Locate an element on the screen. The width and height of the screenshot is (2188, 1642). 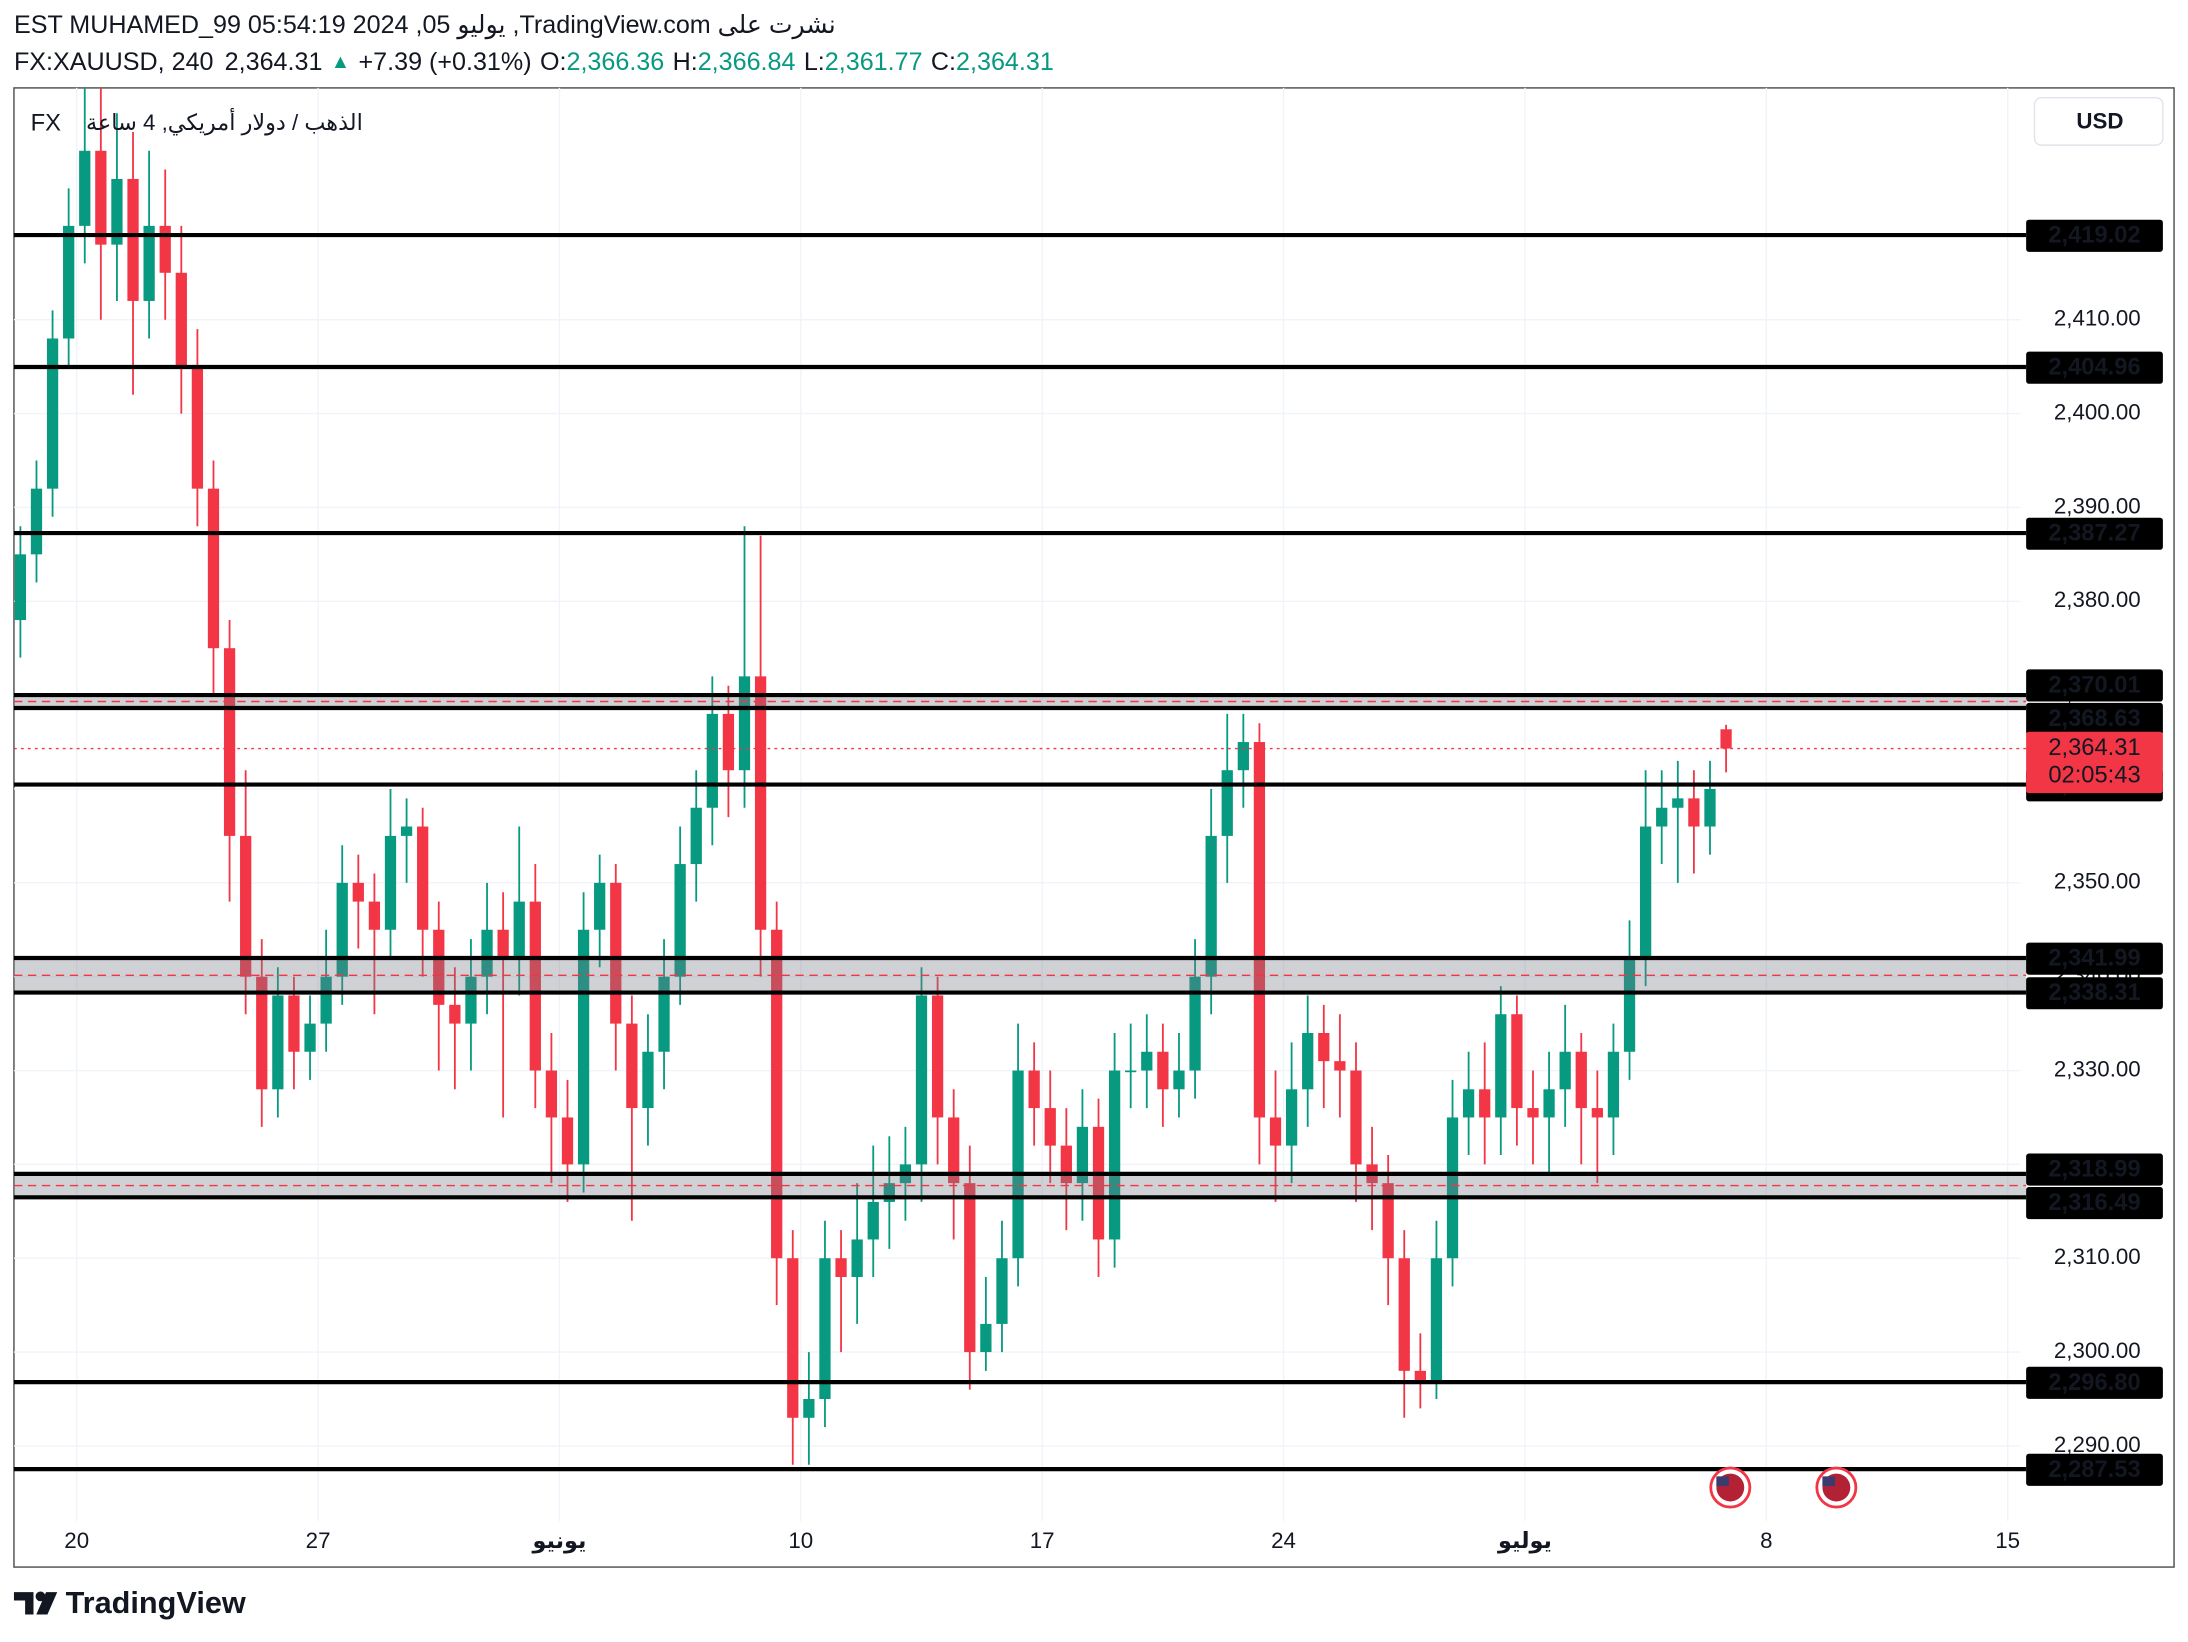
level-label: 2,404.96 is located at coordinates (2094, 368).